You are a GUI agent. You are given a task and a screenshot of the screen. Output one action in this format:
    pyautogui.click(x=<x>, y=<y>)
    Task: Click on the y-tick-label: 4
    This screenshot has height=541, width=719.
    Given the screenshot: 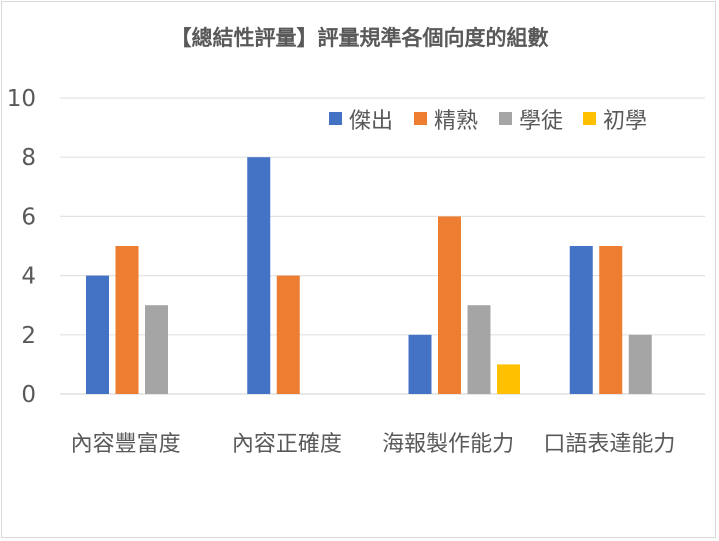 What is the action you would take?
    pyautogui.click(x=28, y=277)
    